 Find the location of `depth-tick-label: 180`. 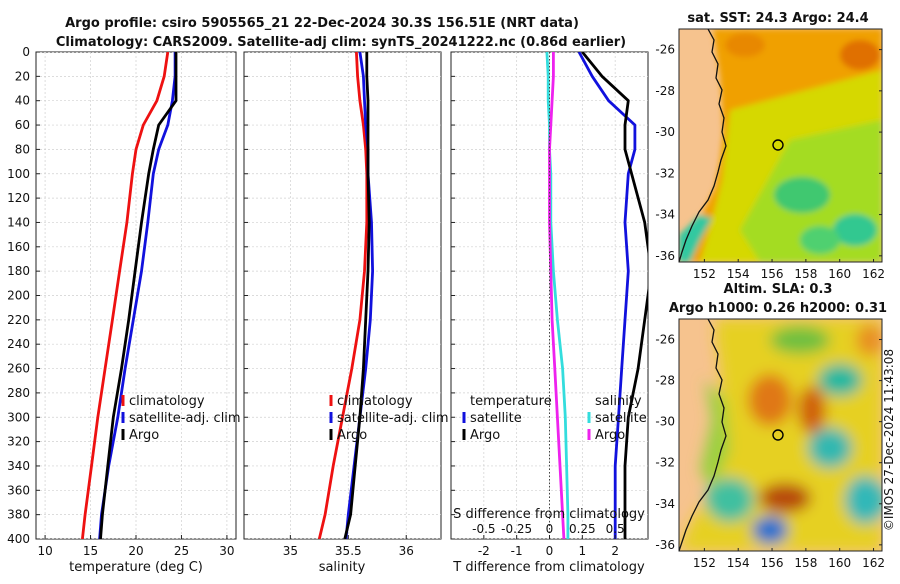

depth-tick-label: 180 is located at coordinates (18, 271).